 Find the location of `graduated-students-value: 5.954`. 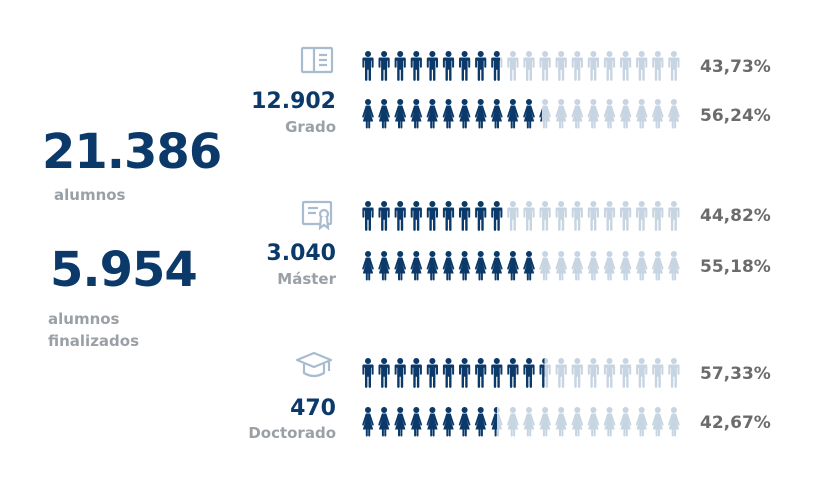

graduated-students-value: 5.954 is located at coordinates (124, 270).